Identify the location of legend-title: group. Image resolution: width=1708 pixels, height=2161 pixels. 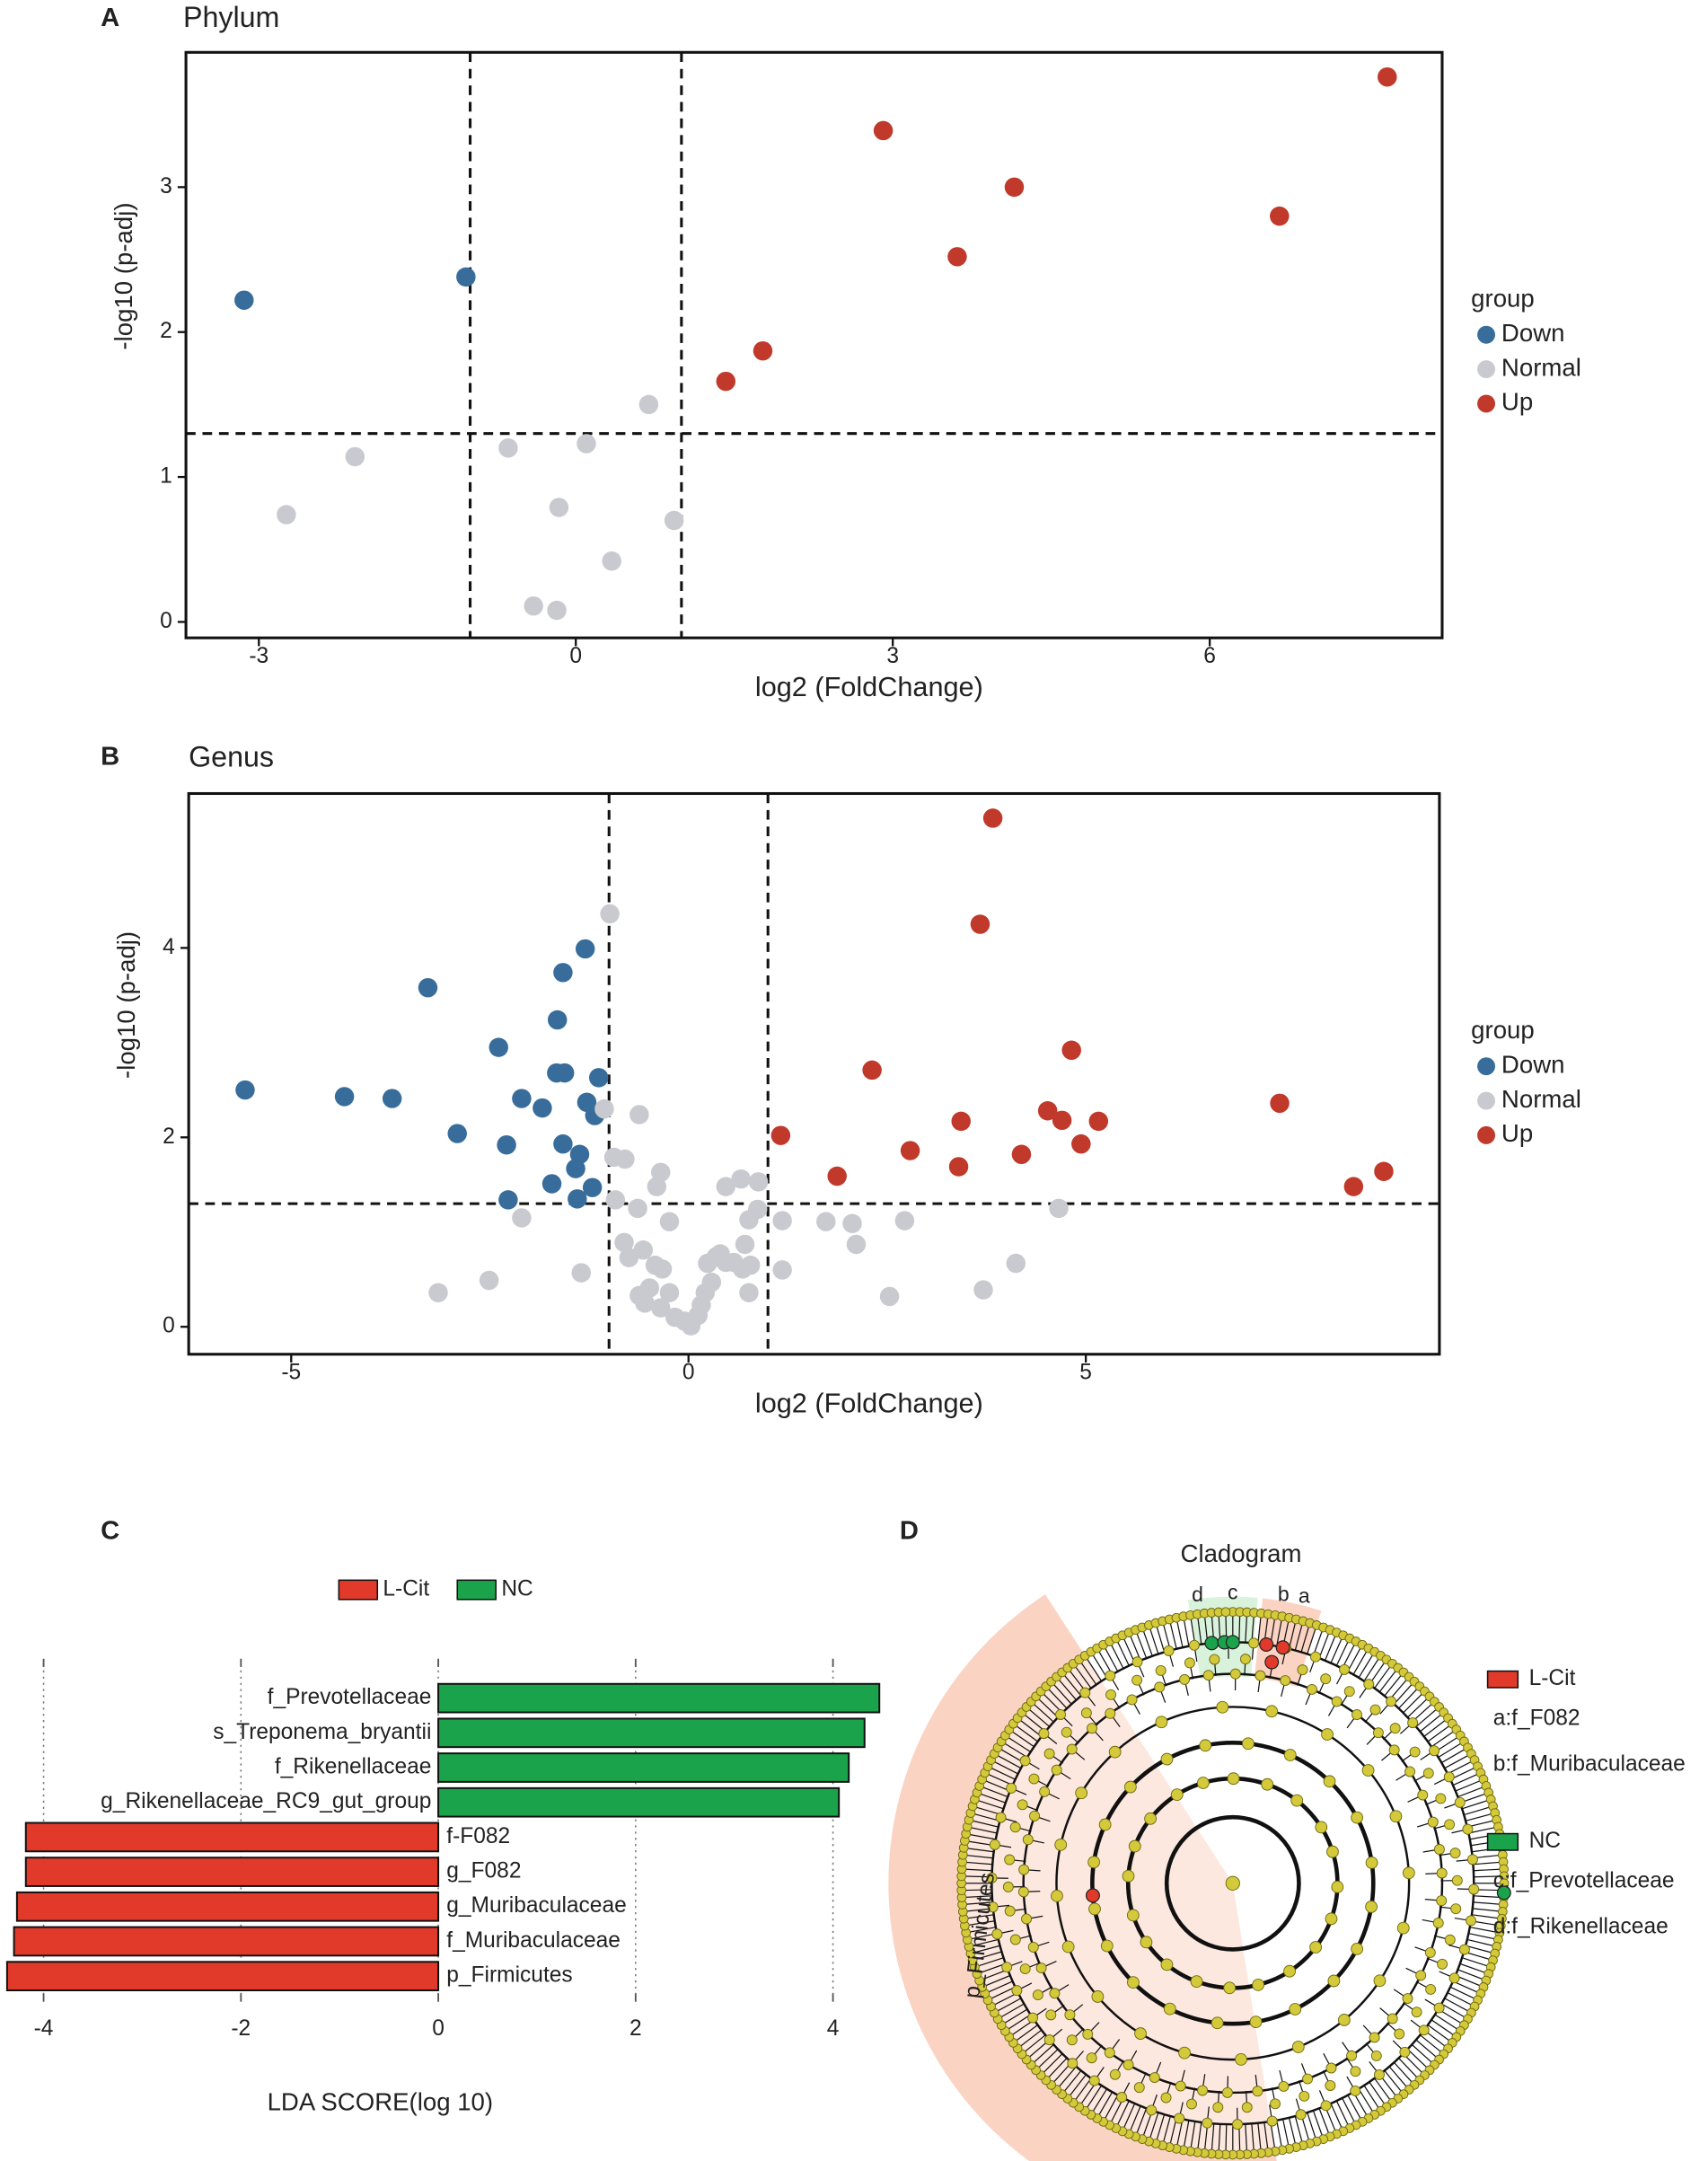
(1503, 299).